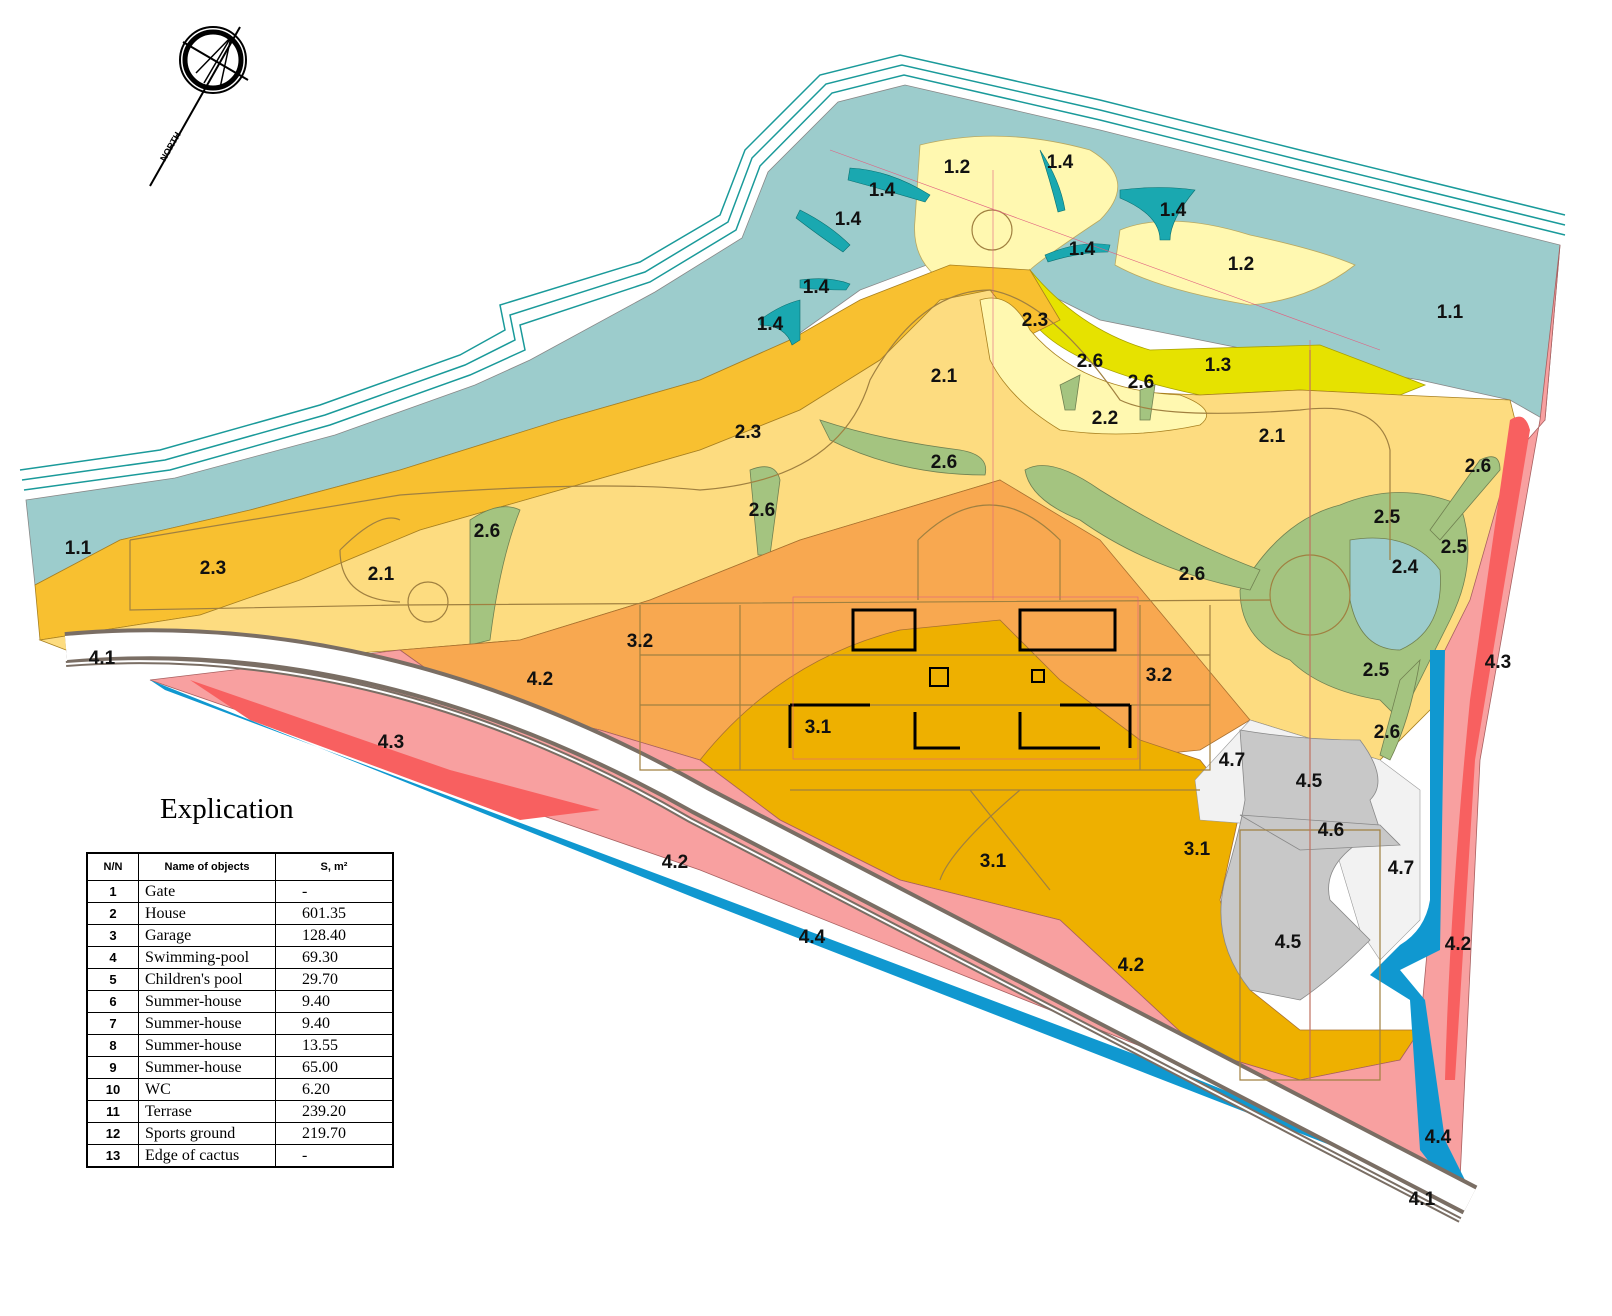  I want to click on table-row: 8 Summer-house 13.55, so click(240, 1045).